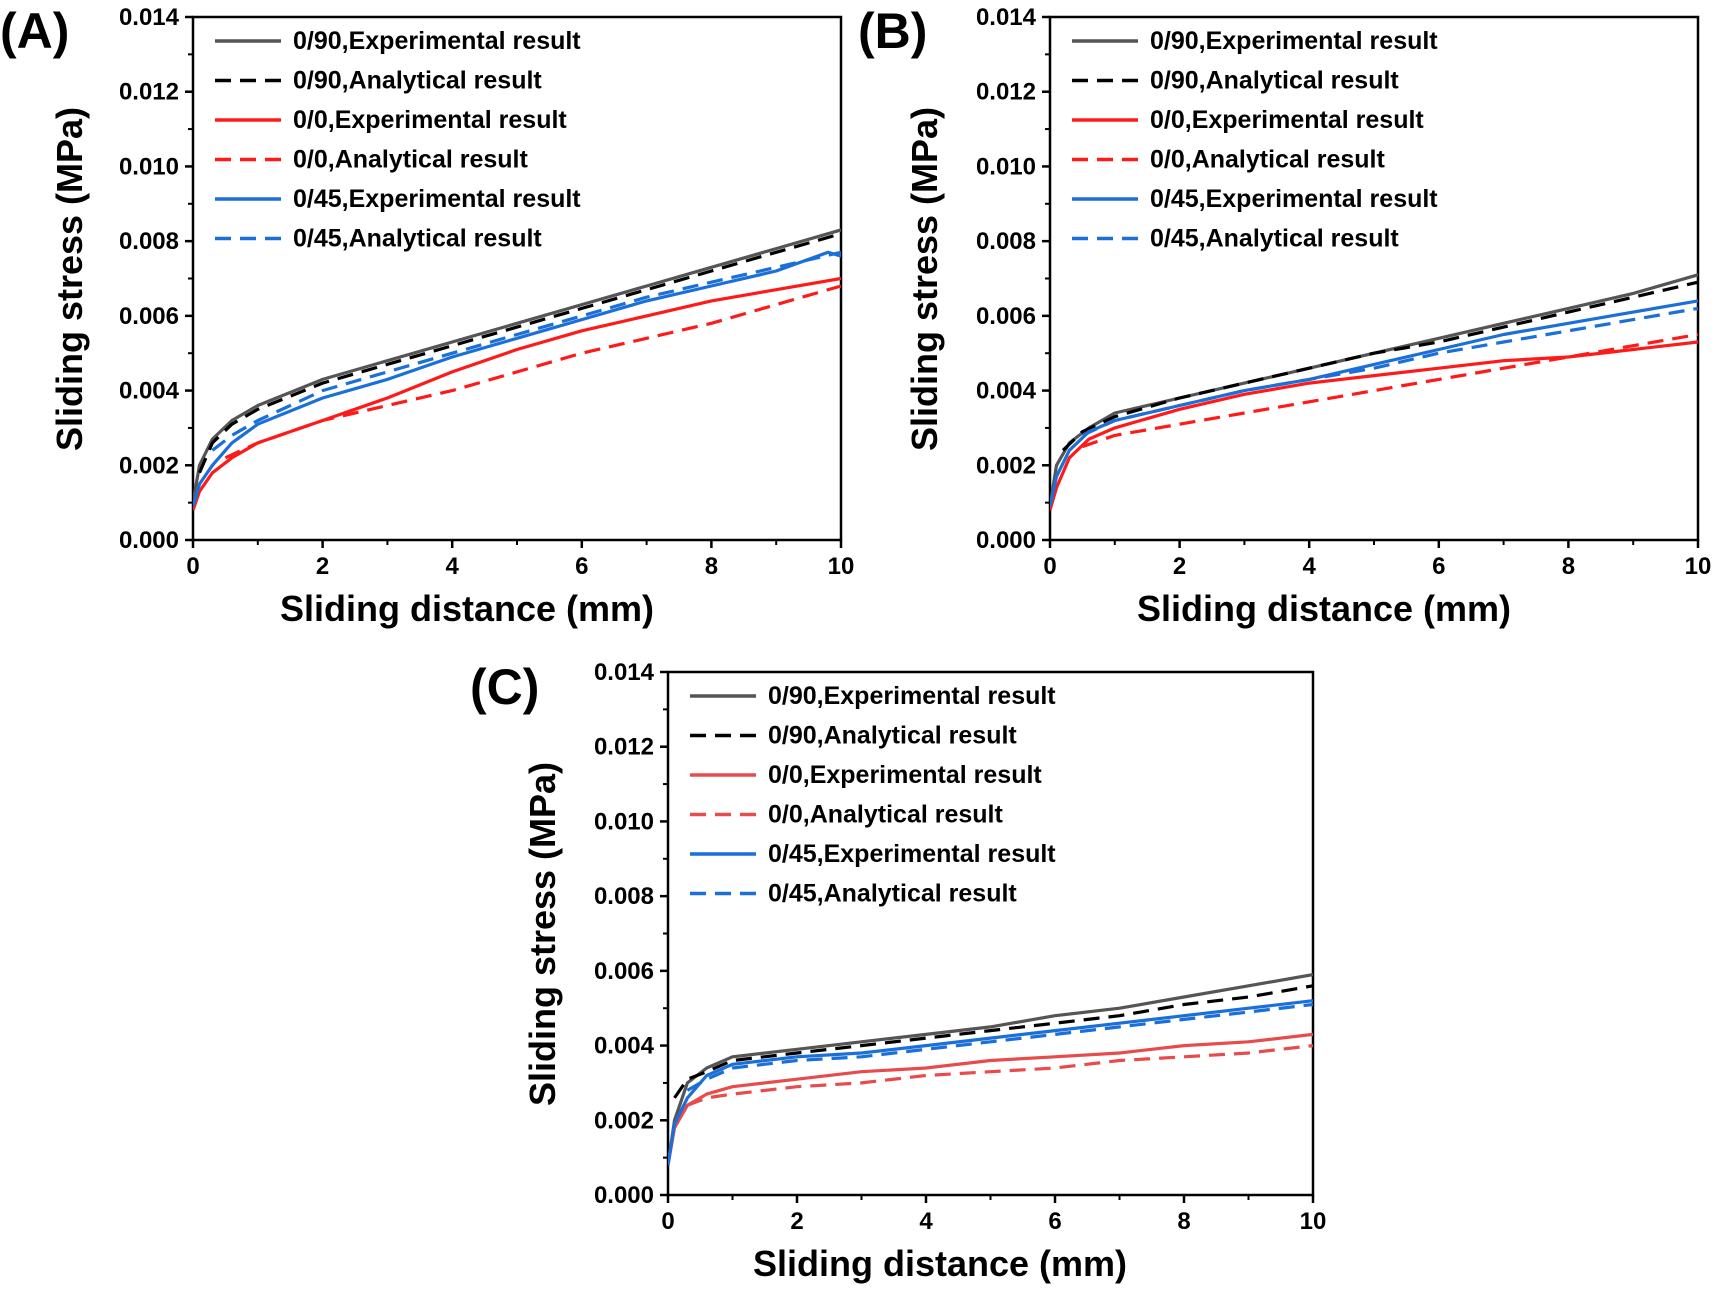 The width and height of the screenshot is (1720, 1291). I want to click on panel-label: (B), so click(892, 31).